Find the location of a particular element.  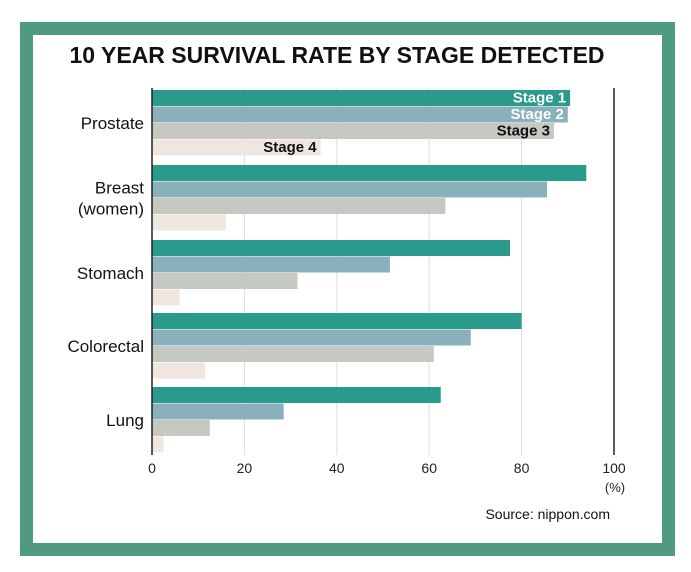

x-tick-label-60: 60 is located at coordinates (429, 468).